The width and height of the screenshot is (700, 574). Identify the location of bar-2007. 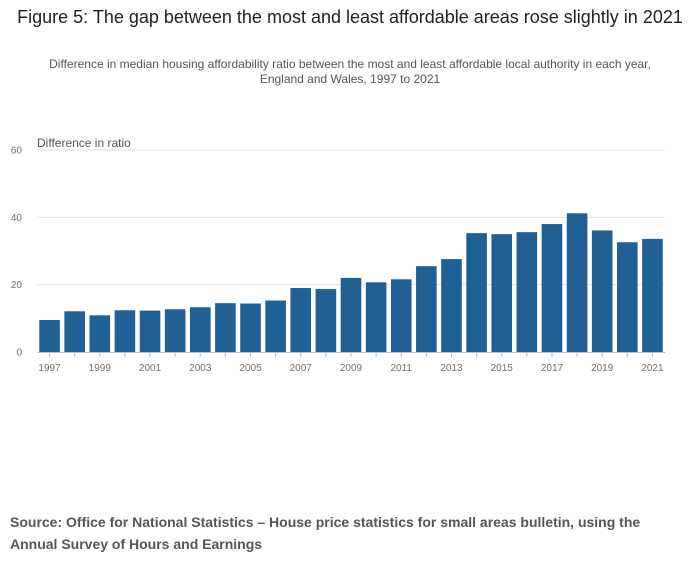
(301, 320).